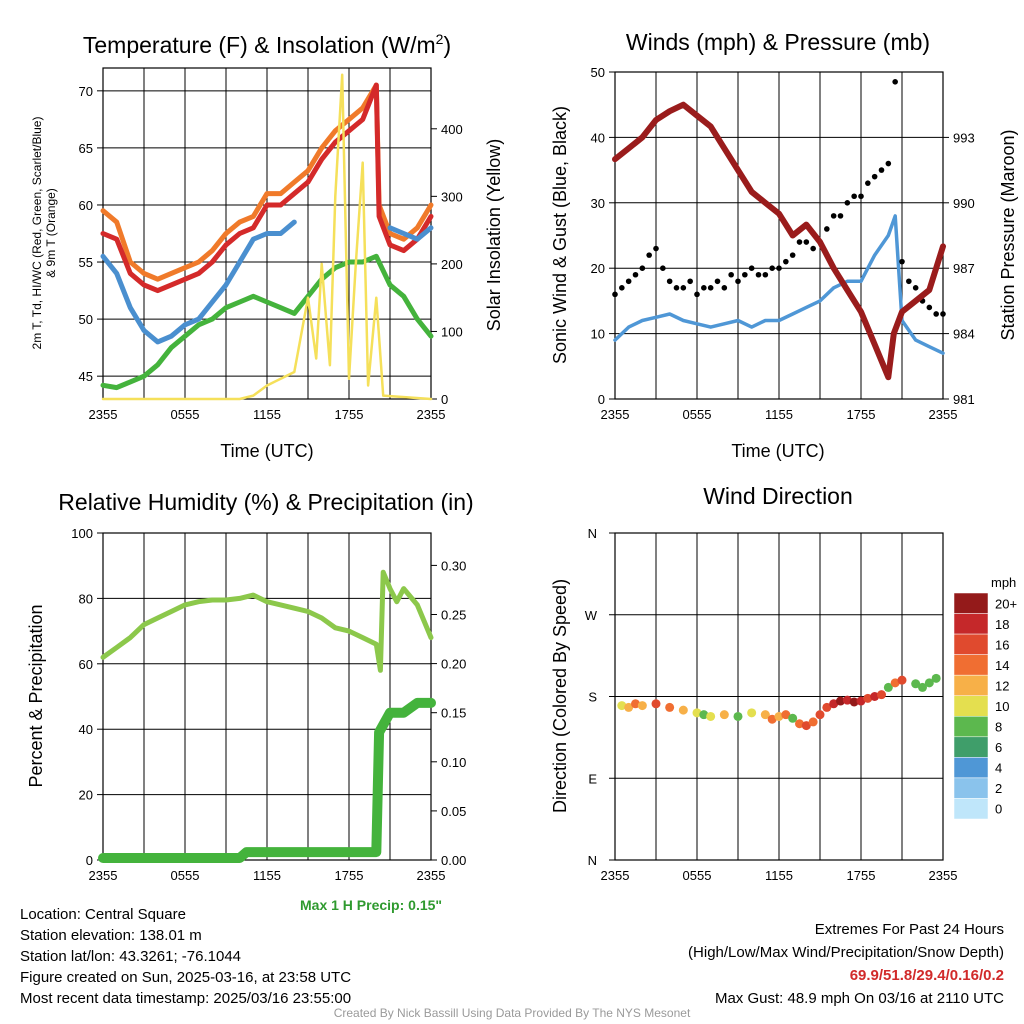  I want to click on insolation-y-tick-label: 400, so click(452, 129).